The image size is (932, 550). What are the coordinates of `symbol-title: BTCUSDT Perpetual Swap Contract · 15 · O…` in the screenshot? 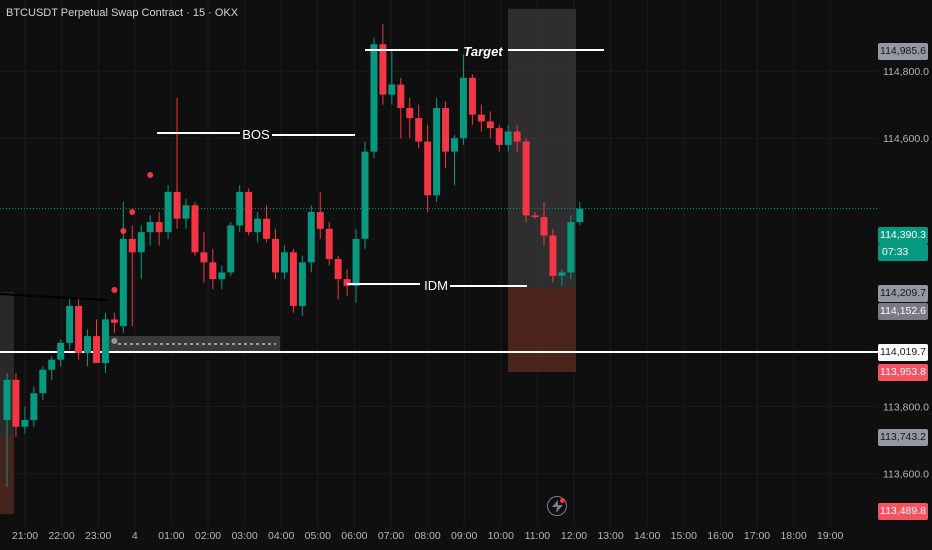 It's located at (122, 13).